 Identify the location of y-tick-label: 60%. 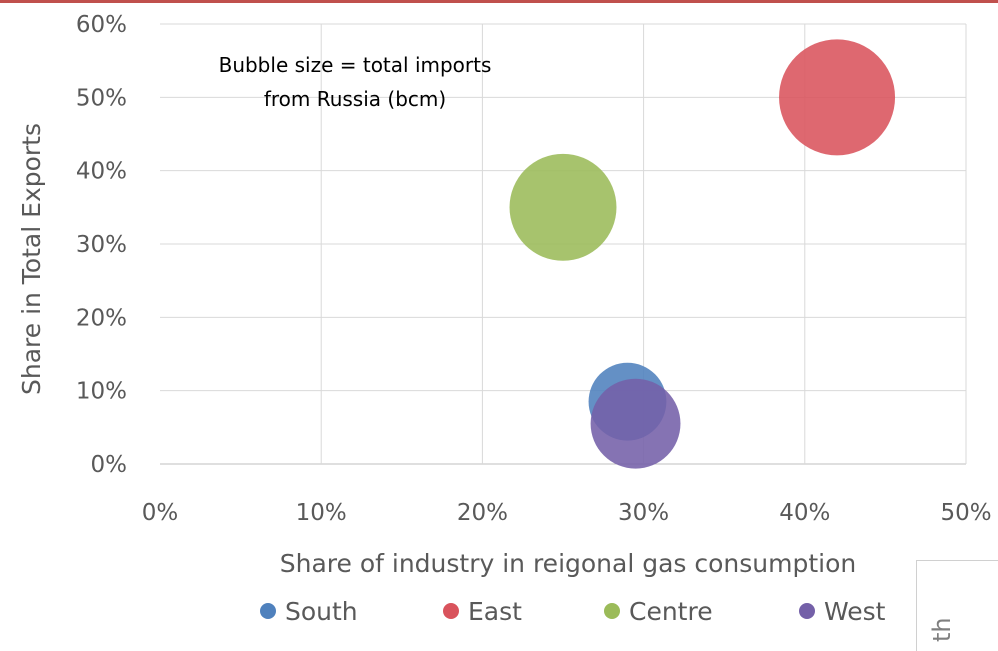
(101, 25).